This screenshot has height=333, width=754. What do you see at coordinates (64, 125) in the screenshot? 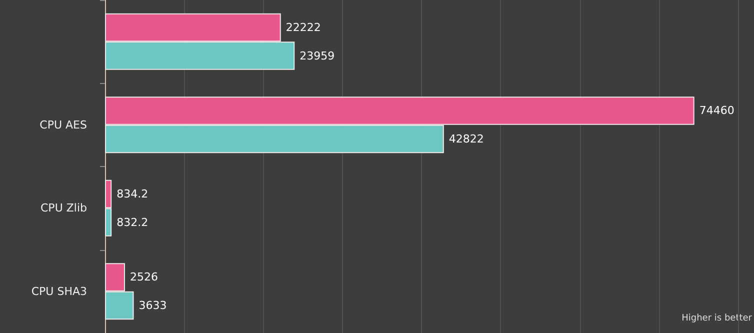
I see `y-tick-label: CPU AES` at bounding box center [64, 125].